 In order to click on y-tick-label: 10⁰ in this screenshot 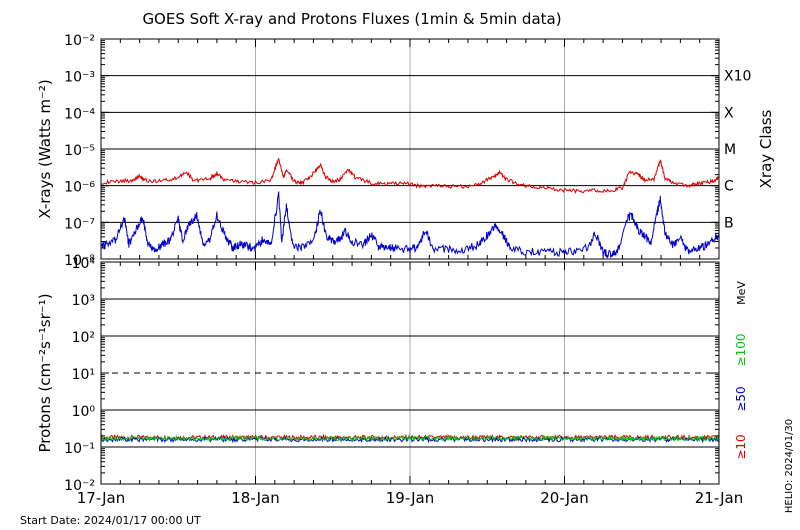, I will do `click(84, 412)`.